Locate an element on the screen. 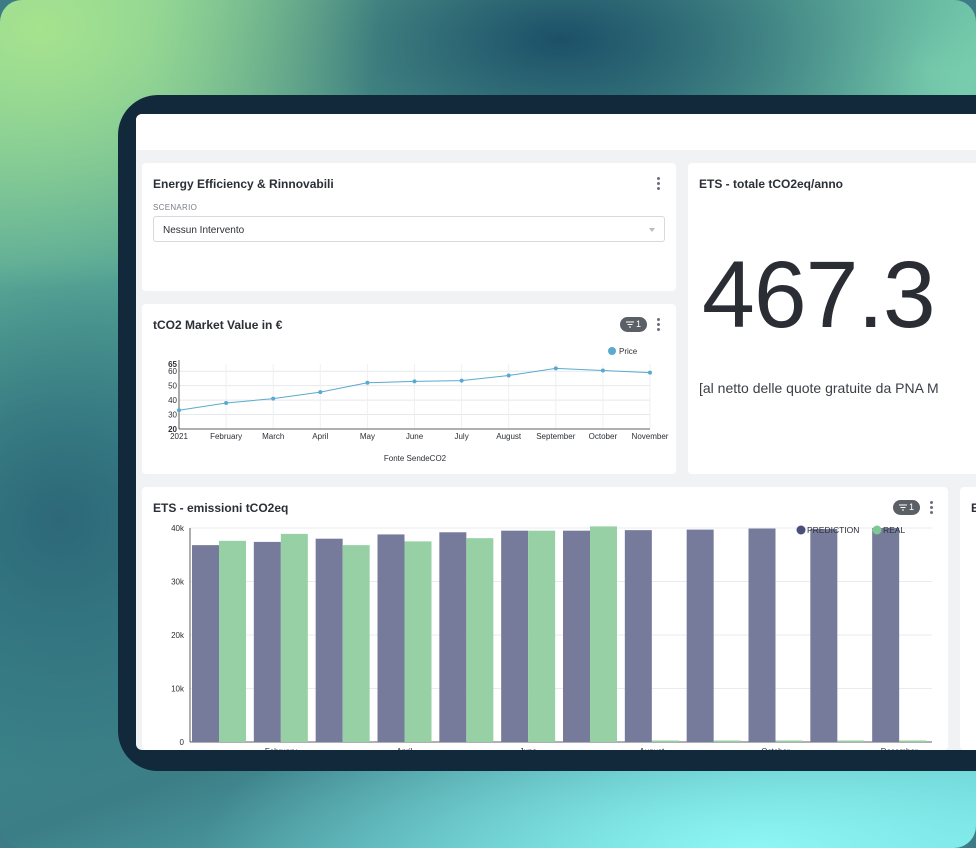 The image size is (976, 848). y-tick-label: 20k is located at coordinates (178, 635).